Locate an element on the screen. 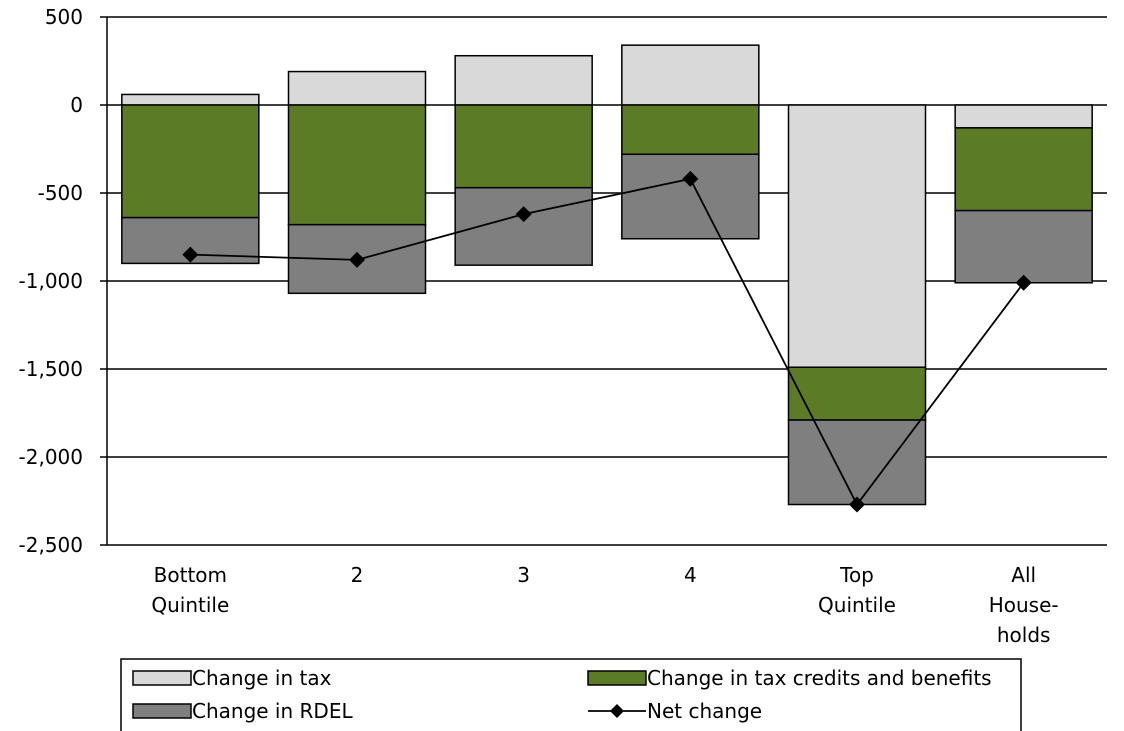 The image size is (1124, 731). legend-swatch-marker-net-change is located at coordinates (617, 711).